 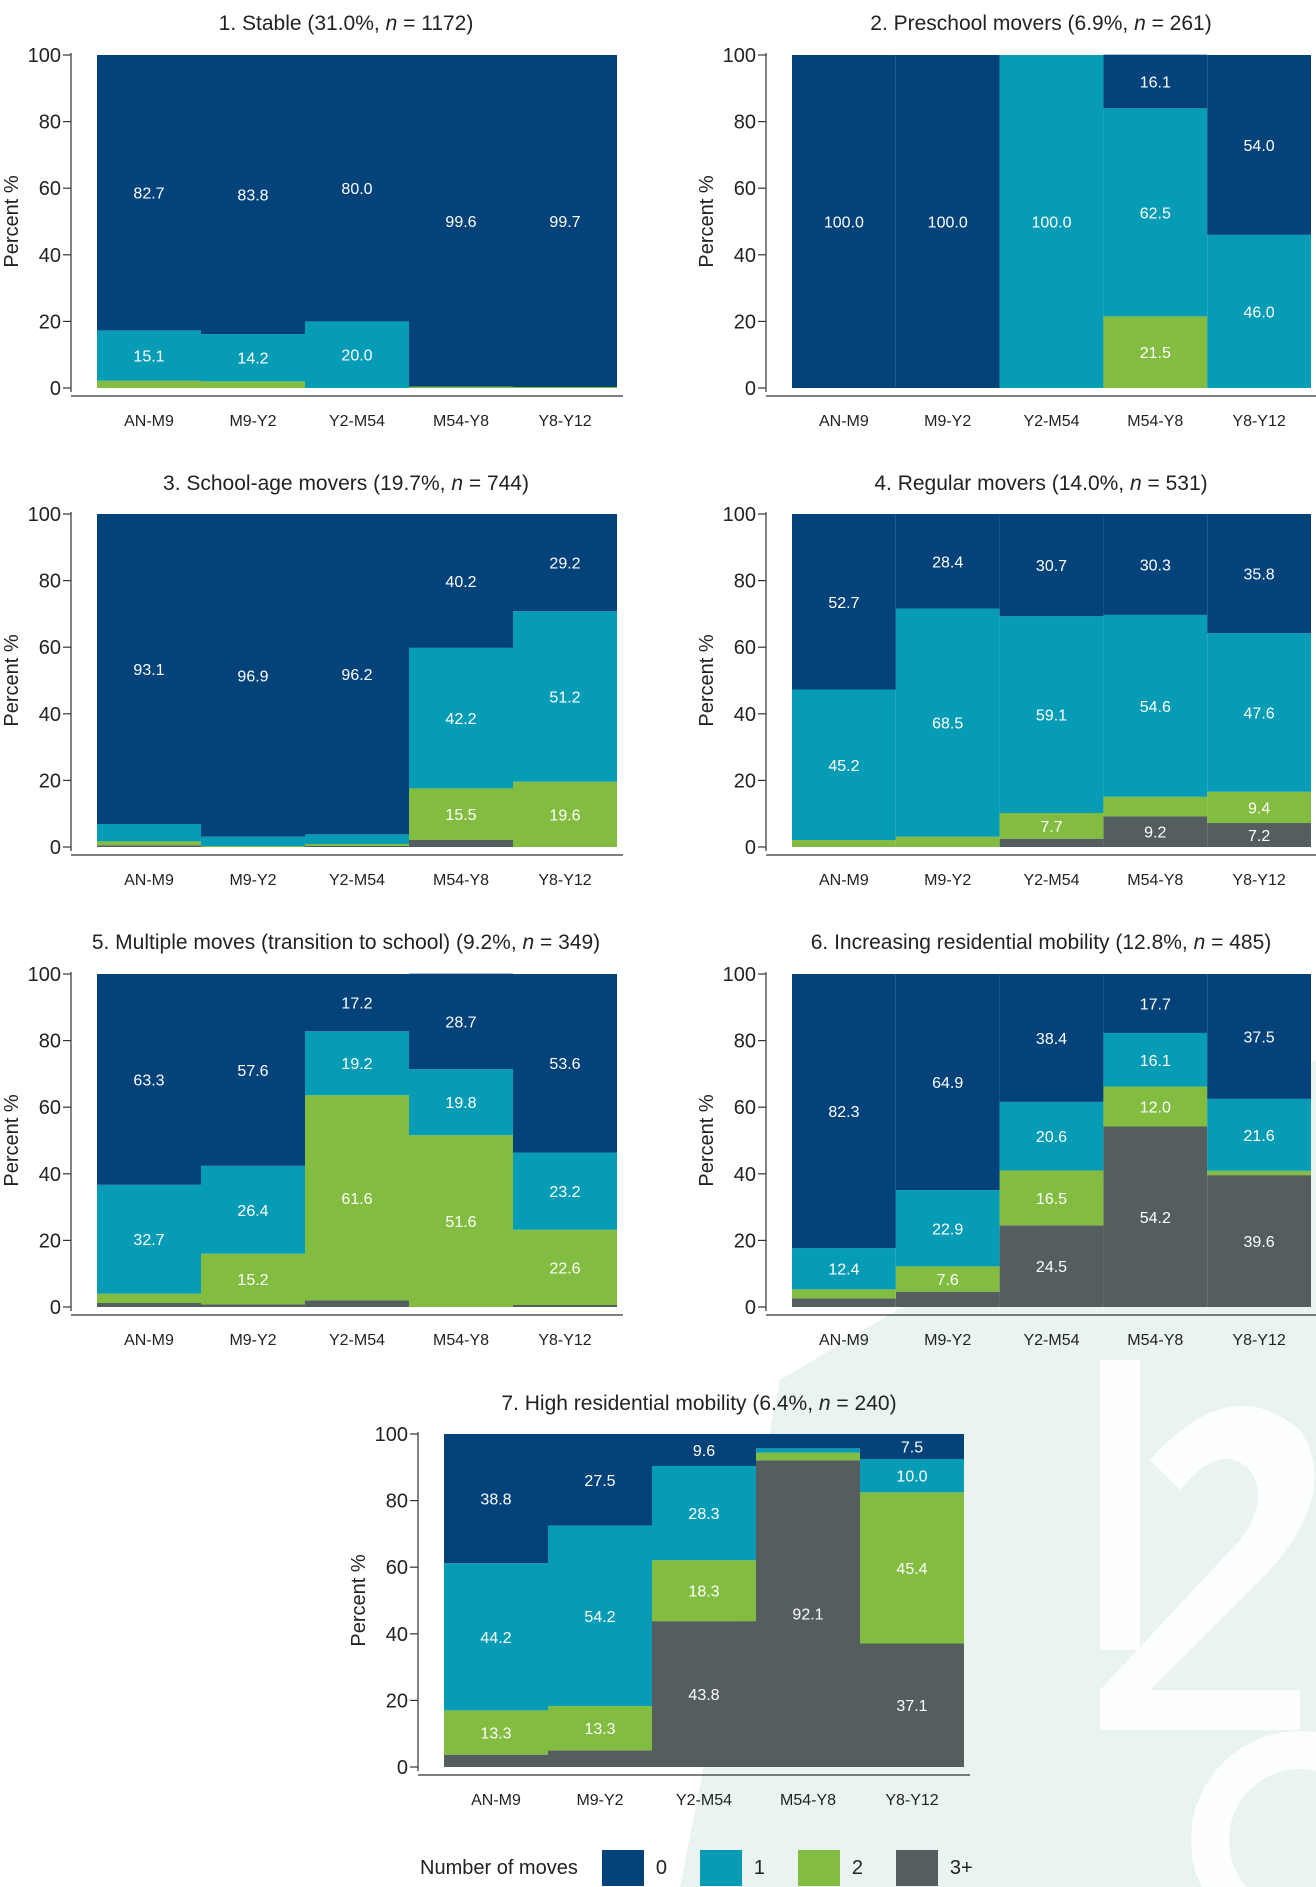 What do you see at coordinates (356, 1004) in the screenshot?
I see `data-label: 17.2` at bounding box center [356, 1004].